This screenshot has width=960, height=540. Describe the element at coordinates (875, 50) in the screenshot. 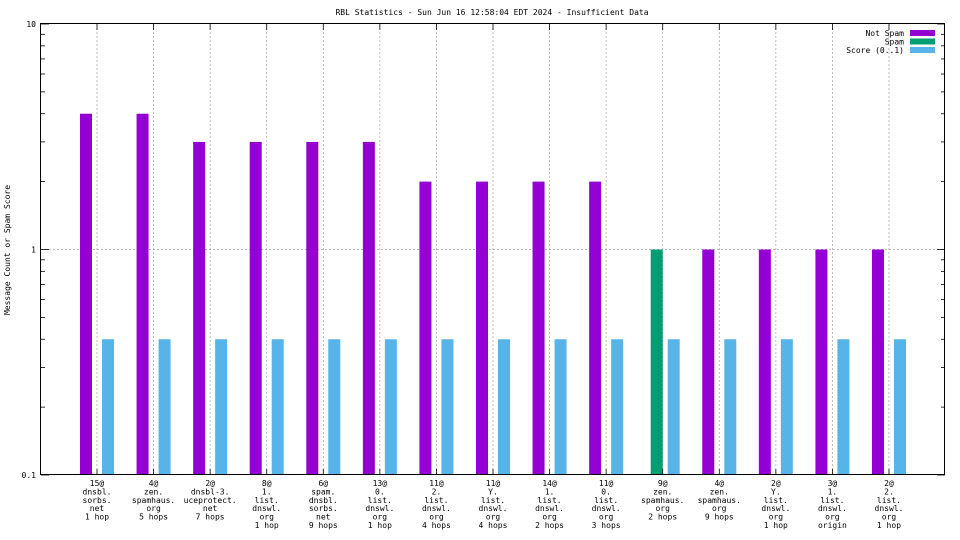

I see `legend-label: Score (0..1)` at that location.